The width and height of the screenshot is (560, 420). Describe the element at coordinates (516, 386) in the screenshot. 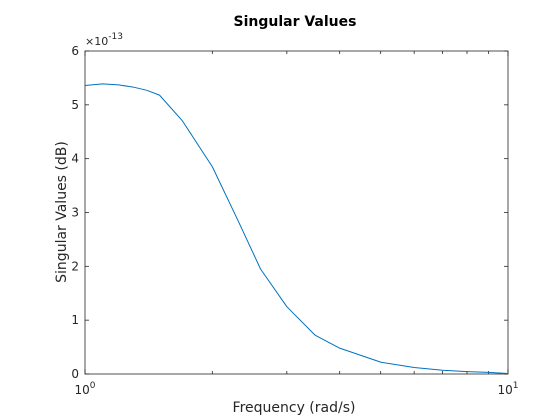

I see `x-tick-label-exponent: 1` at that location.